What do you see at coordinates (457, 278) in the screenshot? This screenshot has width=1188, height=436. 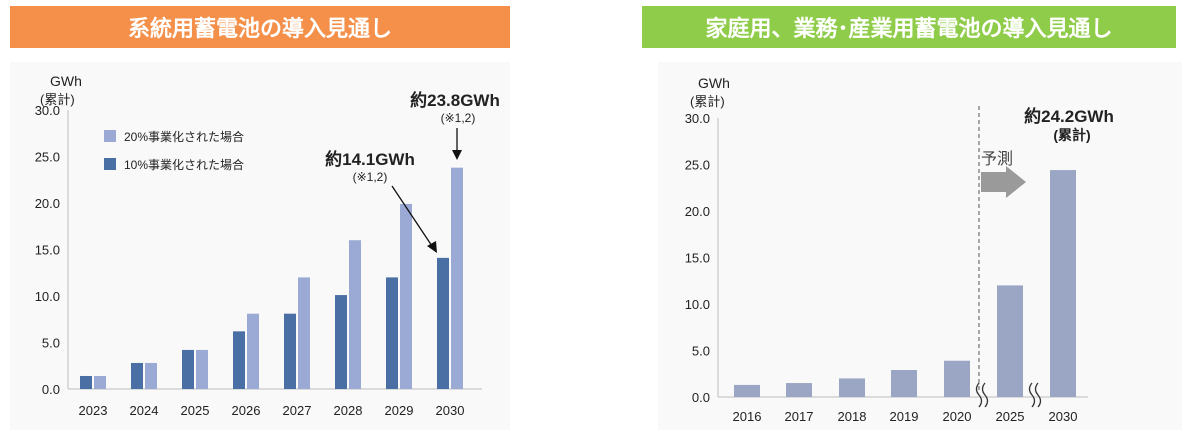 I see `bar-20pct-2030` at bounding box center [457, 278].